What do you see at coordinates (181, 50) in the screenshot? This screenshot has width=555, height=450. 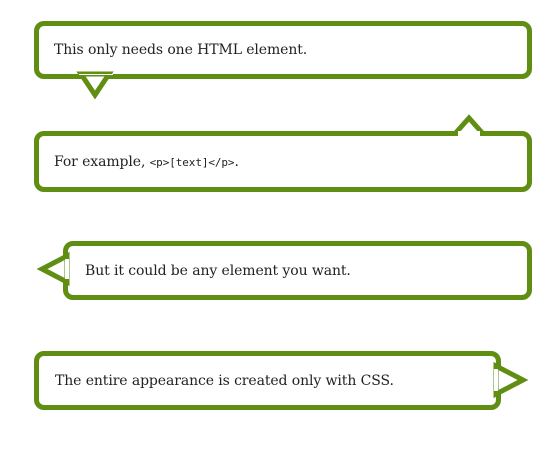 I see `bubble-text: This only needs one HTML element.` at bounding box center [181, 50].